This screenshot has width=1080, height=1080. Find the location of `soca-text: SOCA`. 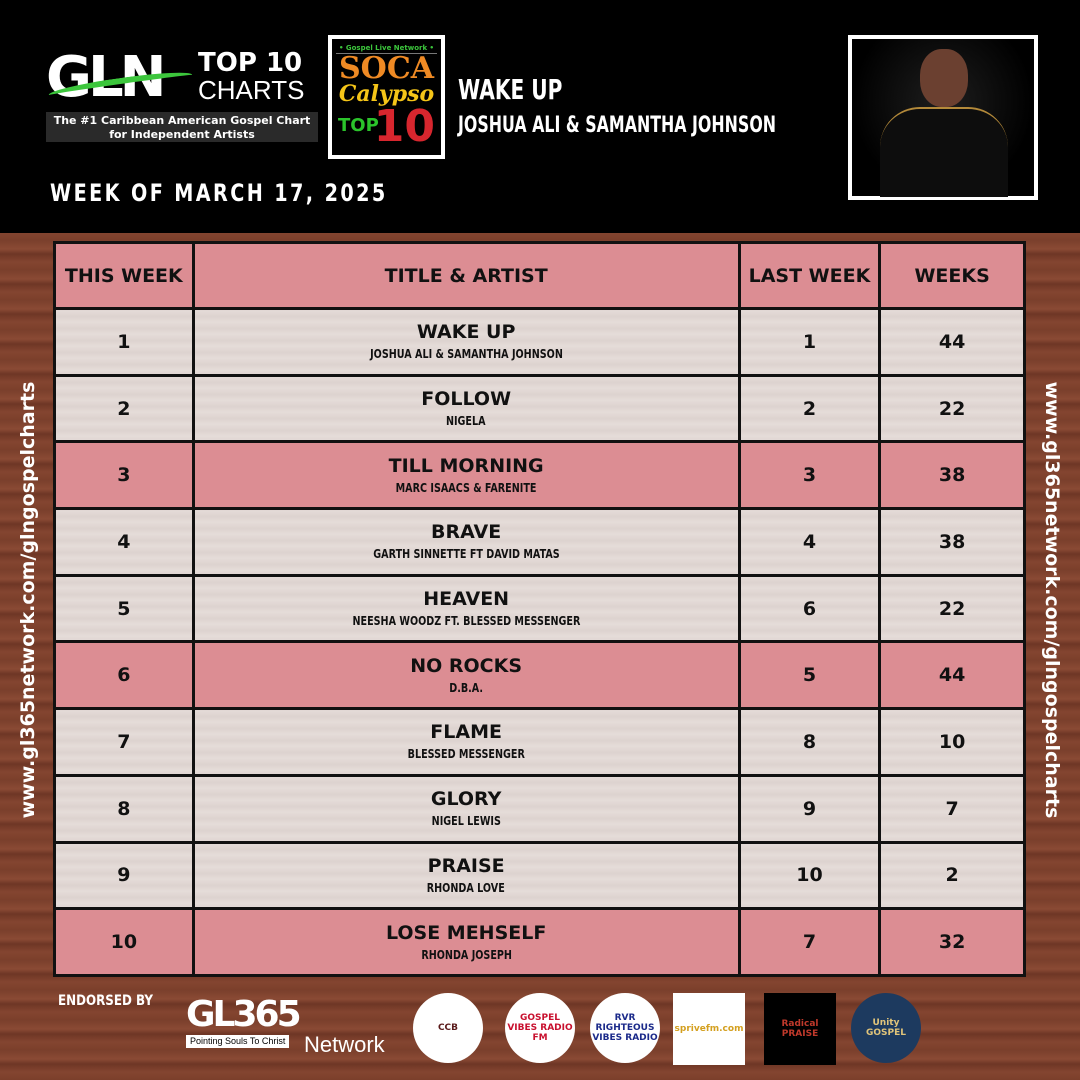

soca-text: SOCA is located at coordinates (386, 68).